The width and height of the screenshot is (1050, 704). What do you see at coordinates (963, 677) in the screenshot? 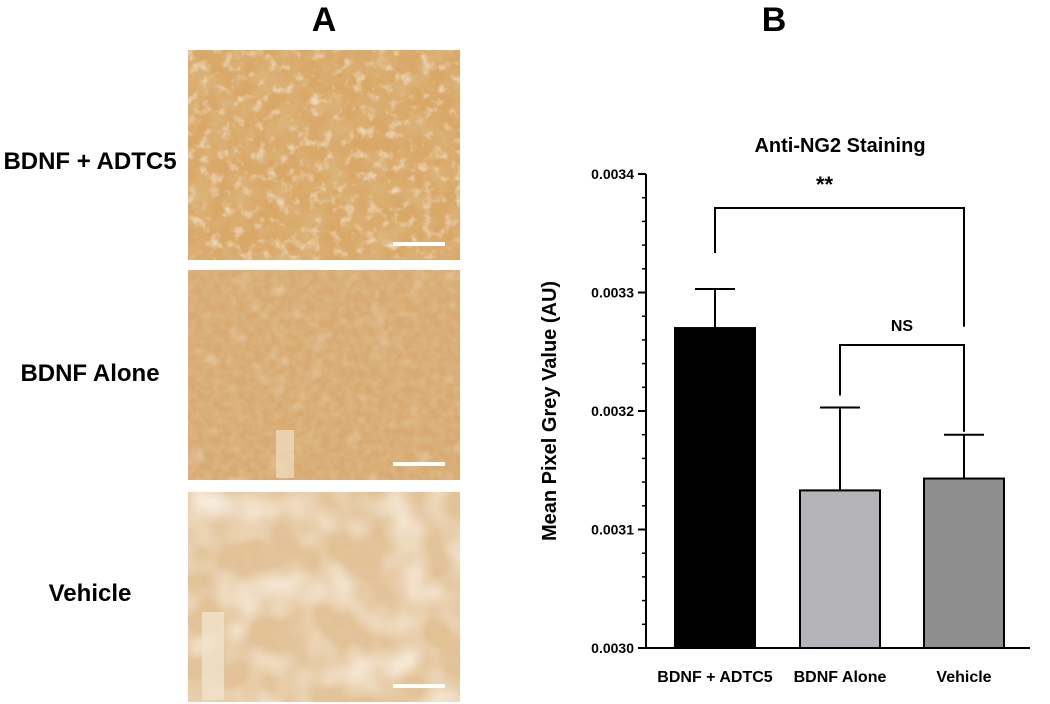
I see `x-category-label: Vehicle` at bounding box center [963, 677].